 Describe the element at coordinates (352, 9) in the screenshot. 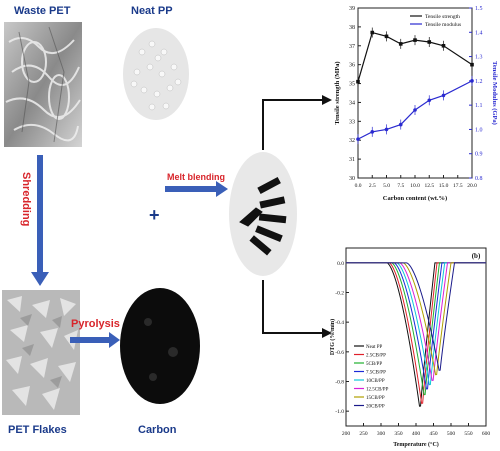

I see `y-tick-label: 39` at that location.